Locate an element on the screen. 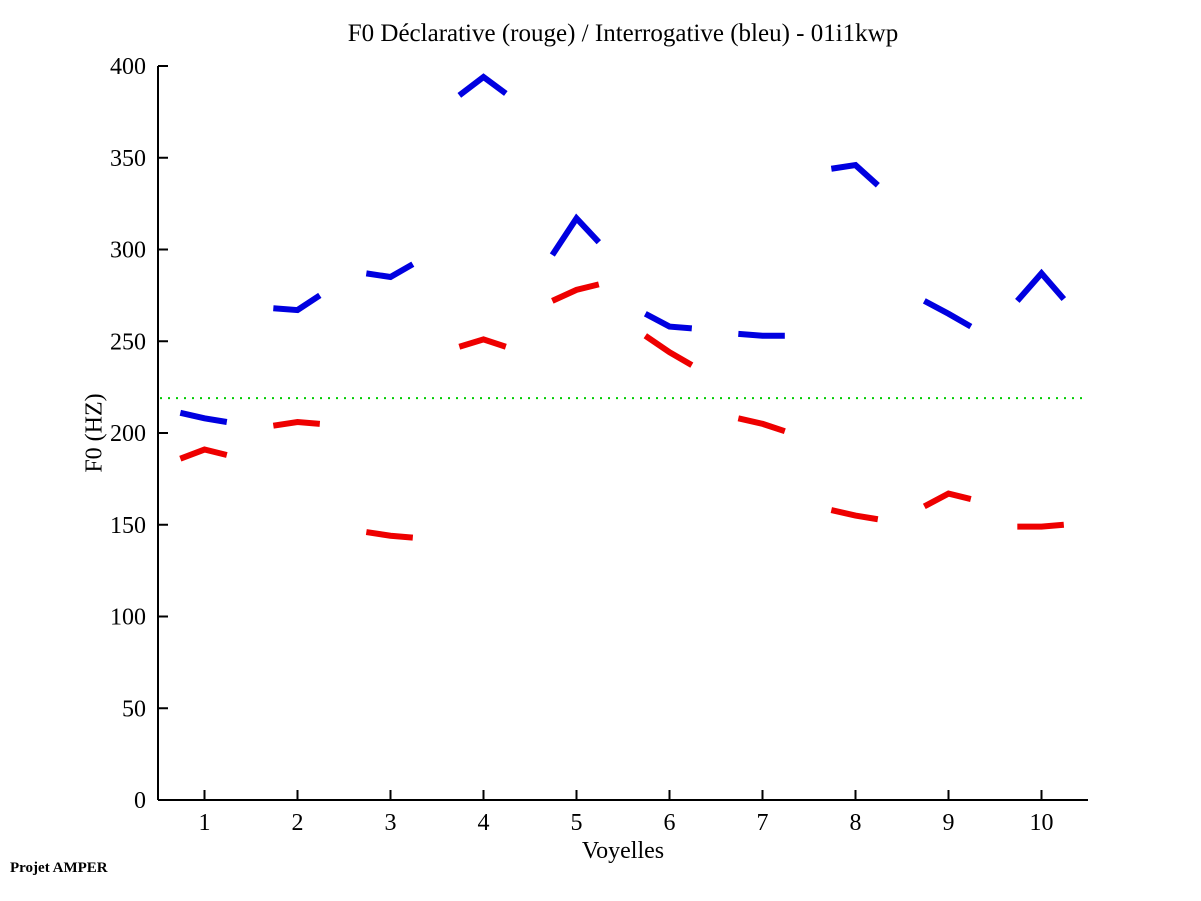 This screenshot has width=1201, height=901. y-tick-label: 350 is located at coordinates (128, 159).